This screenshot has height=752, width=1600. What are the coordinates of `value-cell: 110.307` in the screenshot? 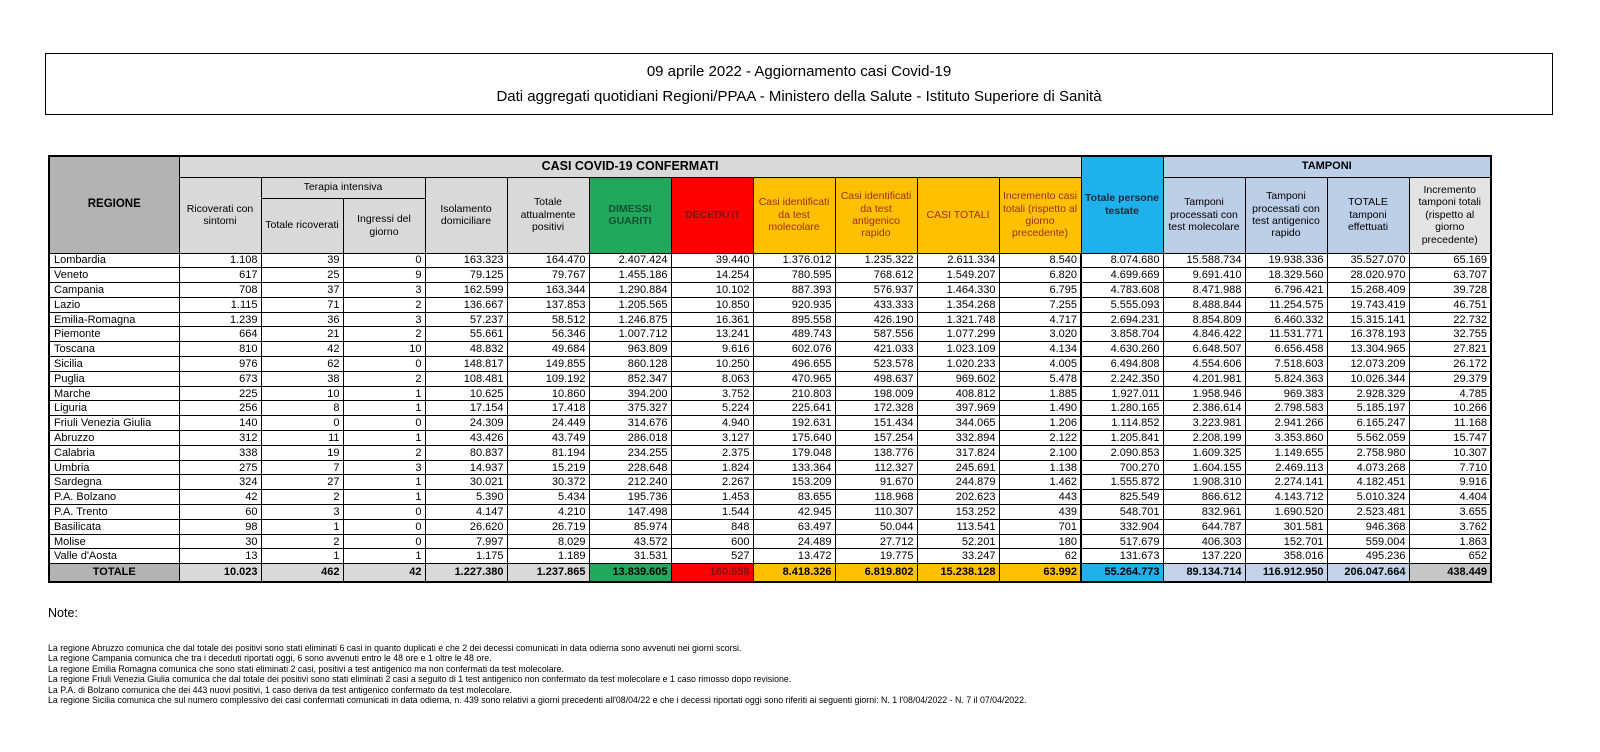 It's located at (876, 512).